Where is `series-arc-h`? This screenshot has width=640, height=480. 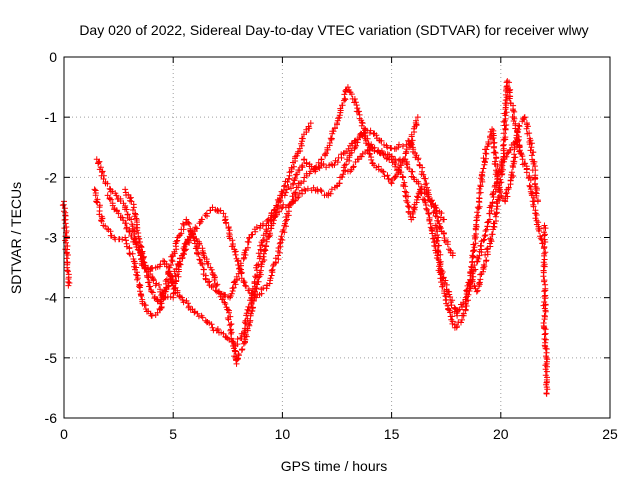
series-arc-h is located at coordinates (495, 186).